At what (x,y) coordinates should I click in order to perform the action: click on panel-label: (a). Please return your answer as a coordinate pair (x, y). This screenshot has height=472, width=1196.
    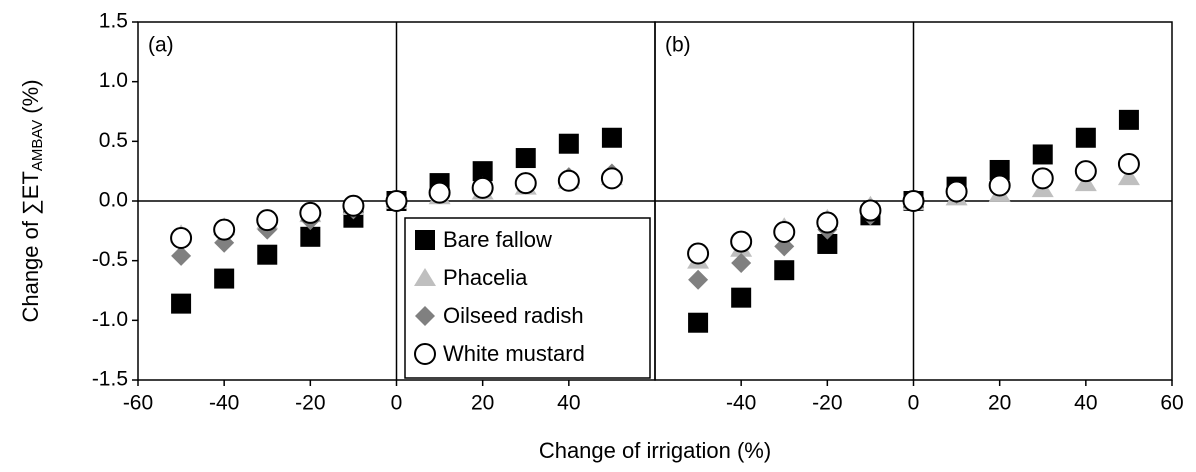
    Looking at the image, I should click on (161, 45).